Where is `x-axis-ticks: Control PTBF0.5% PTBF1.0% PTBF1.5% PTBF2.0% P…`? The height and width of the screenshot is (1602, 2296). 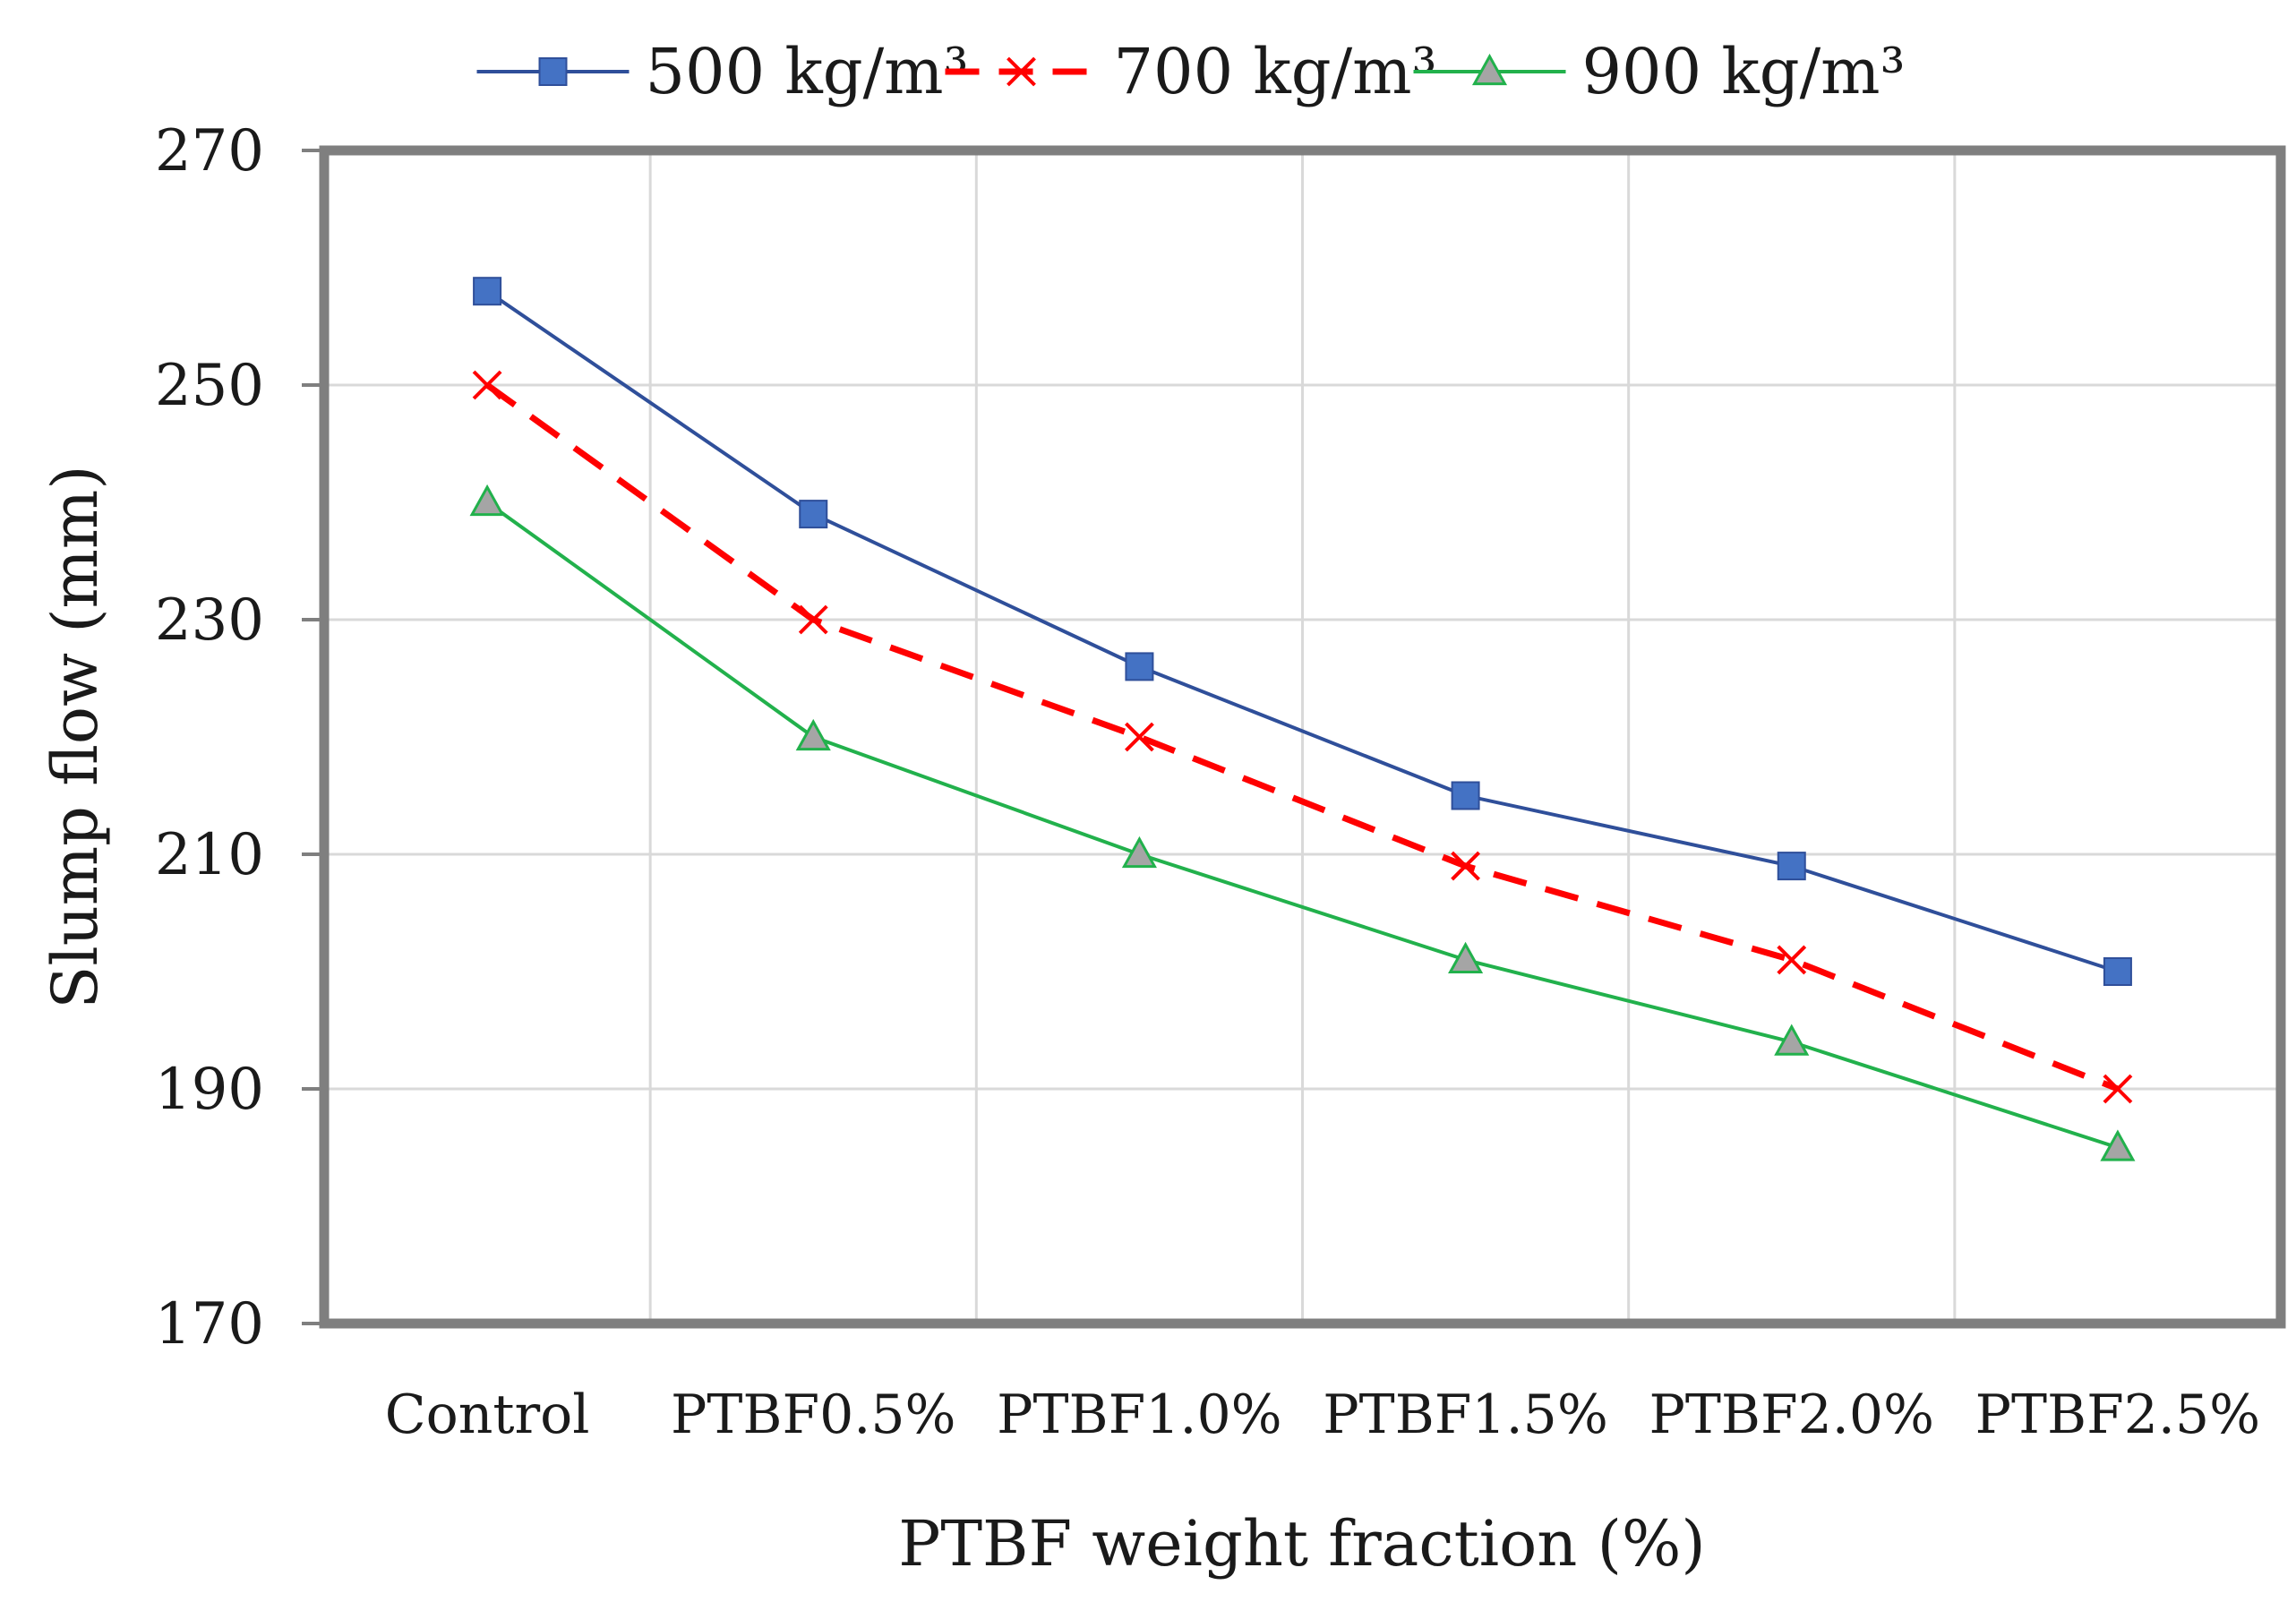
x-axis-ticks: Control PTBF0.5% PTBF1.0% PTBF1.5% PTBF2.0% P… is located at coordinates (1322, 1415).